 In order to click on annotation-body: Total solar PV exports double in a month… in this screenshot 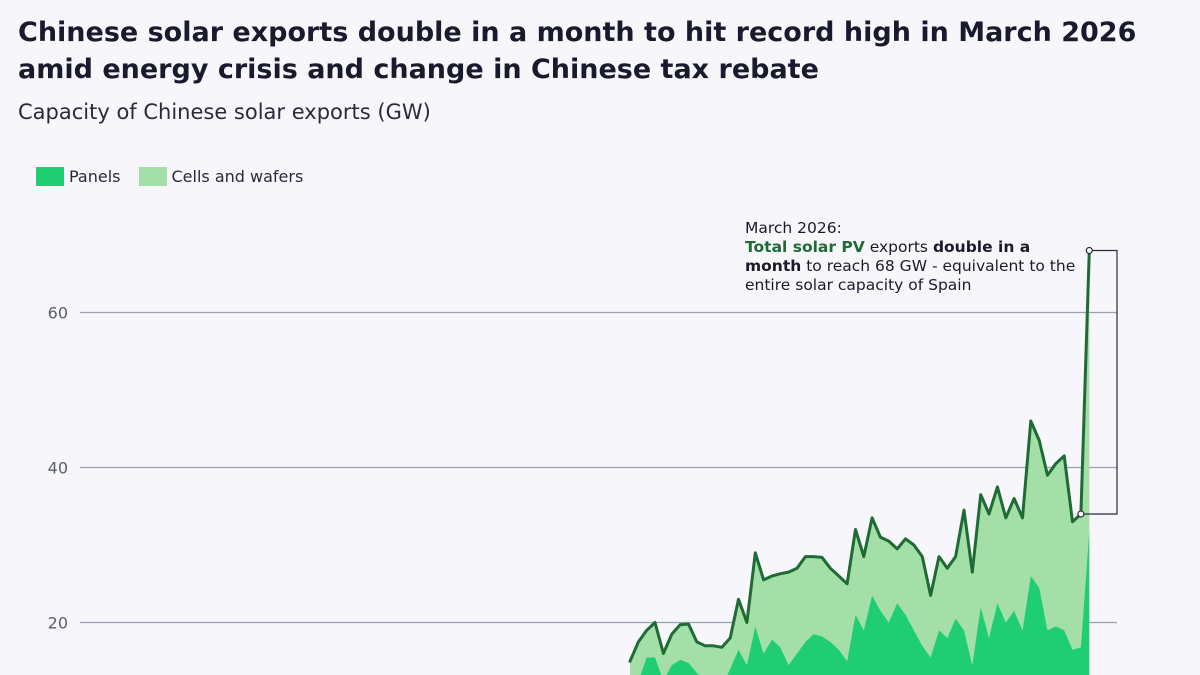, I will do `click(915, 266)`.